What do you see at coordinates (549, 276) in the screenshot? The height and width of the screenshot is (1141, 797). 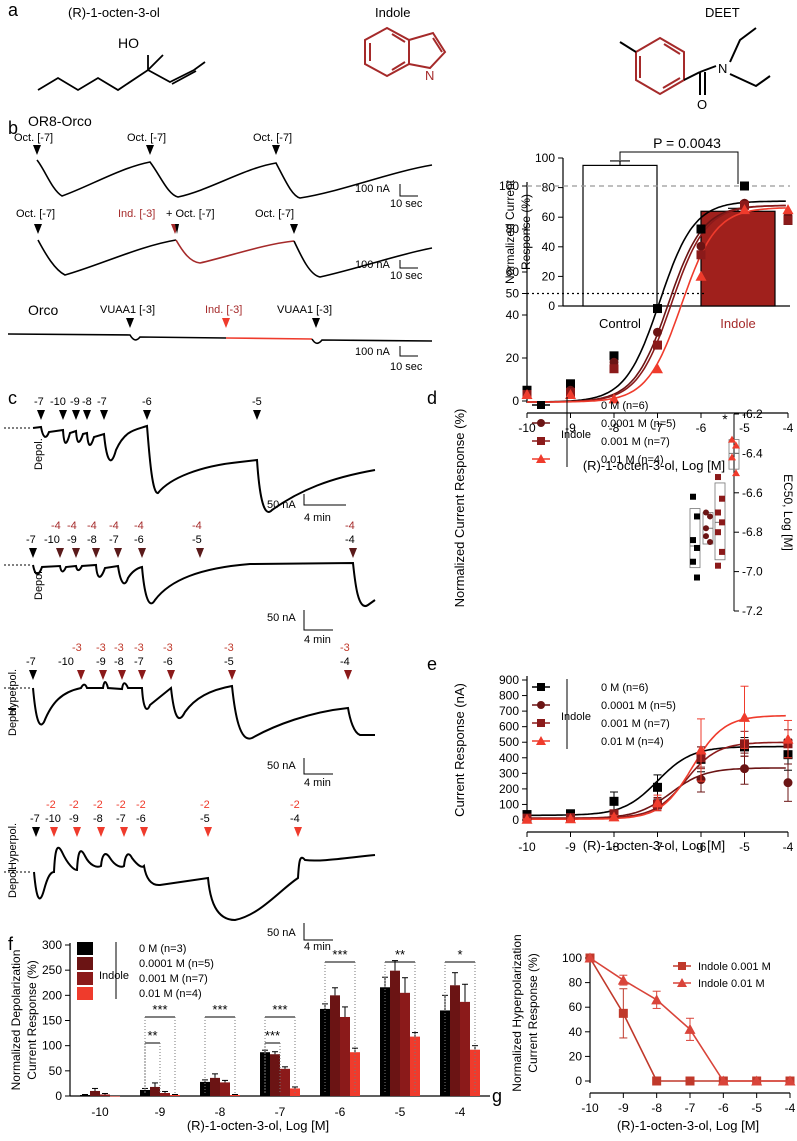 I see `b-ytick-label-1: 20` at bounding box center [549, 276].